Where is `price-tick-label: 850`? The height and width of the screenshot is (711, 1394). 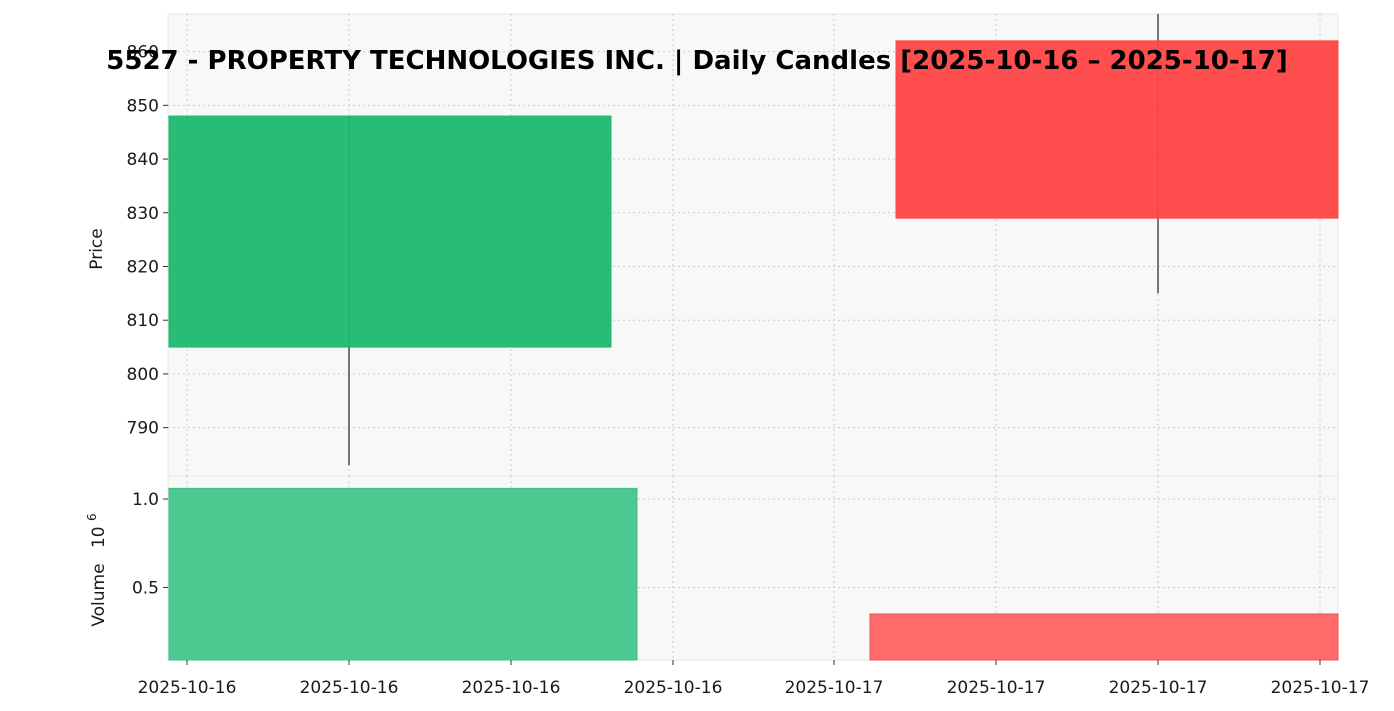
price-tick-label: 850 is located at coordinates (143, 106).